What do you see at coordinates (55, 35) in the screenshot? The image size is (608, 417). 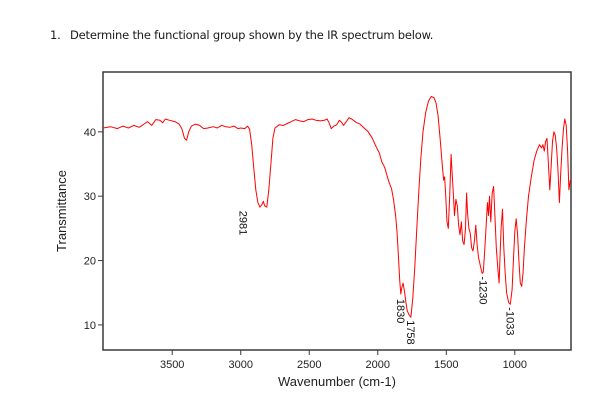 I see `question-number: 1.` at bounding box center [55, 35].